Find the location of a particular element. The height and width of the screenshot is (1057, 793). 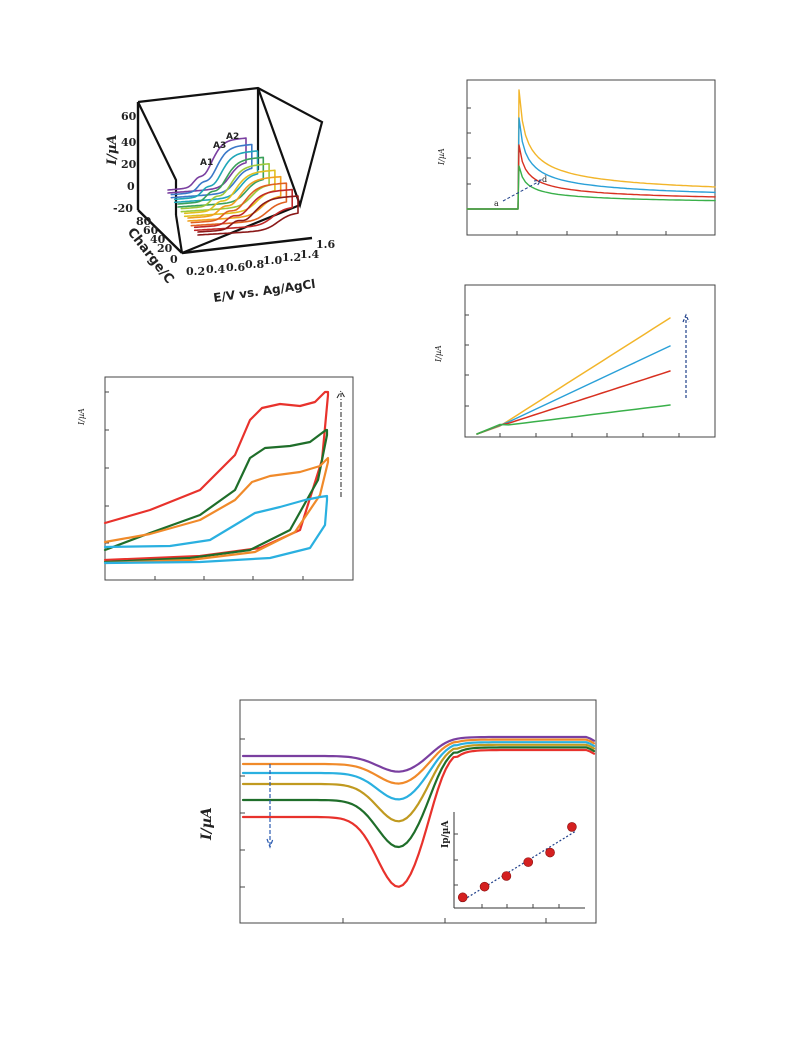

panel-dpv-curves is located at coordinates (418, 811).